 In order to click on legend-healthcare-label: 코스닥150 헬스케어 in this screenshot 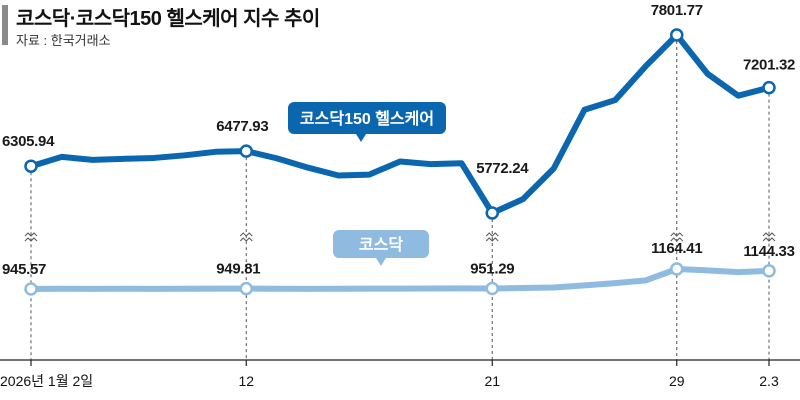, I will do `click(367, 119)`.